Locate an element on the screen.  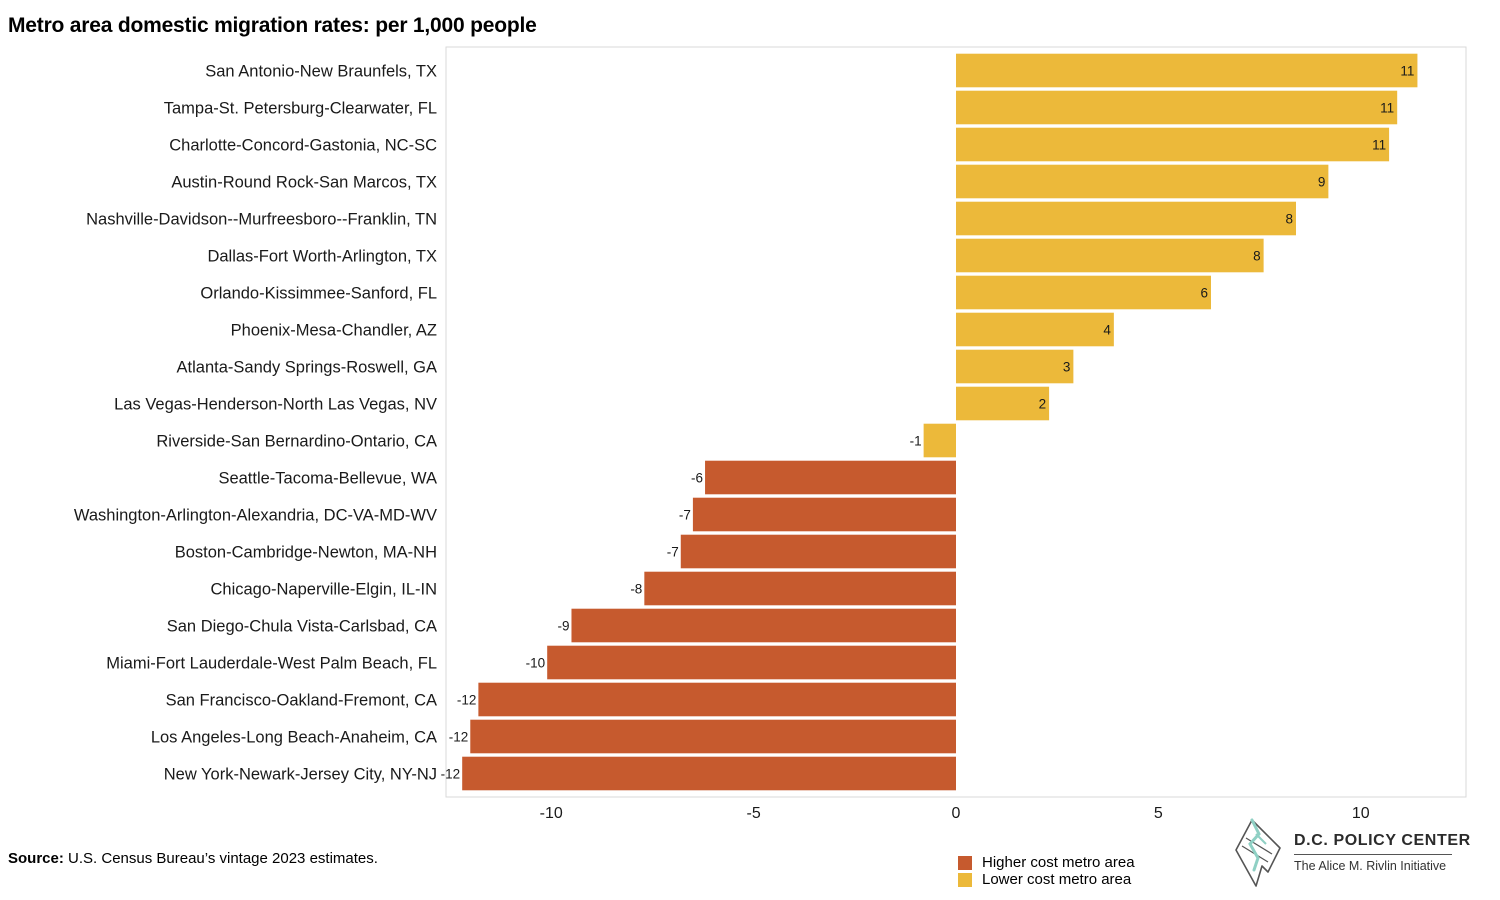
legend-item-lower: Lower cost metro area is located at coordinates (1046, 879).